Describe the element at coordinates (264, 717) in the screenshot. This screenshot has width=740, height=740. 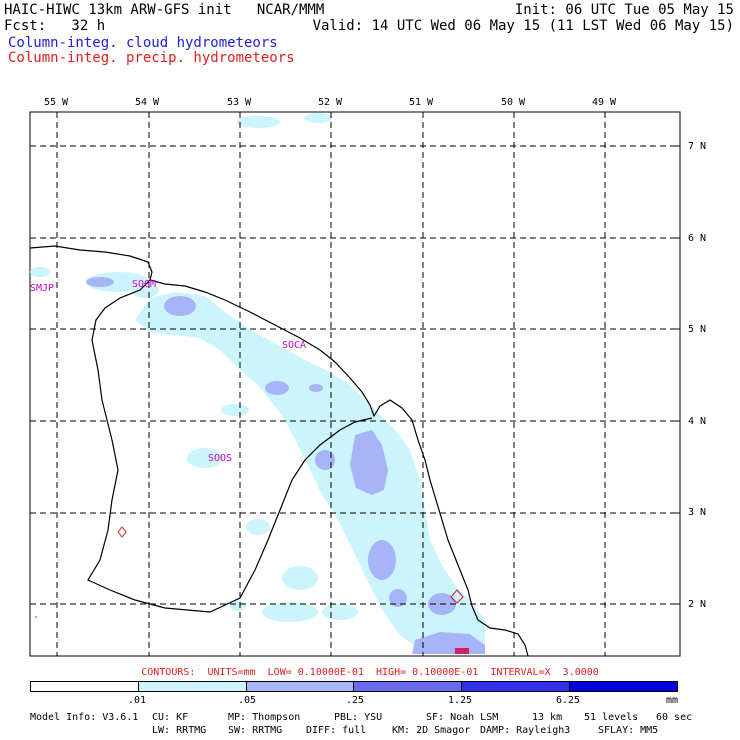
I see `model-mp: MP: Thompson` at that location.